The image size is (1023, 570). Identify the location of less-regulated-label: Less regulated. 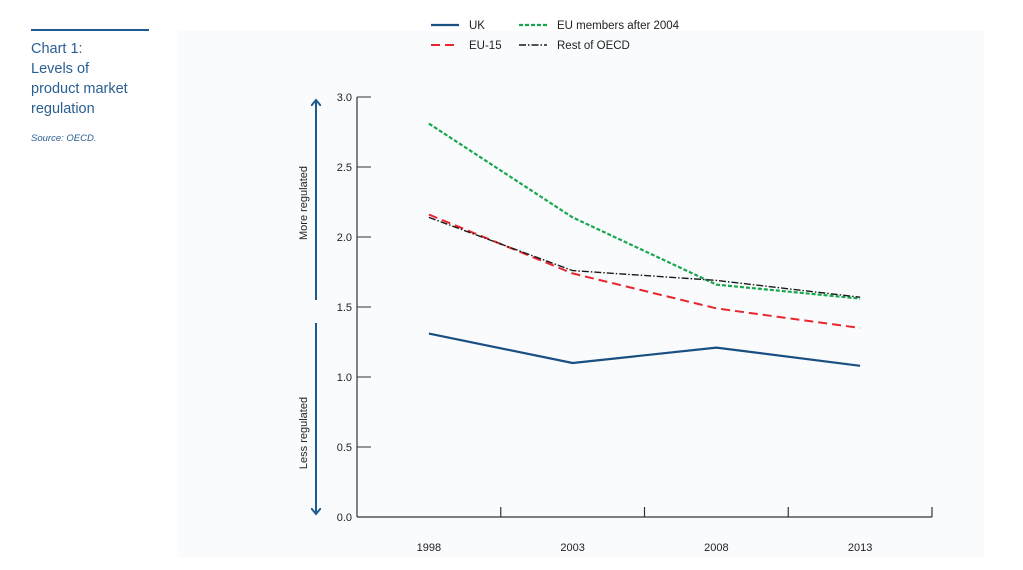
(304, 433).